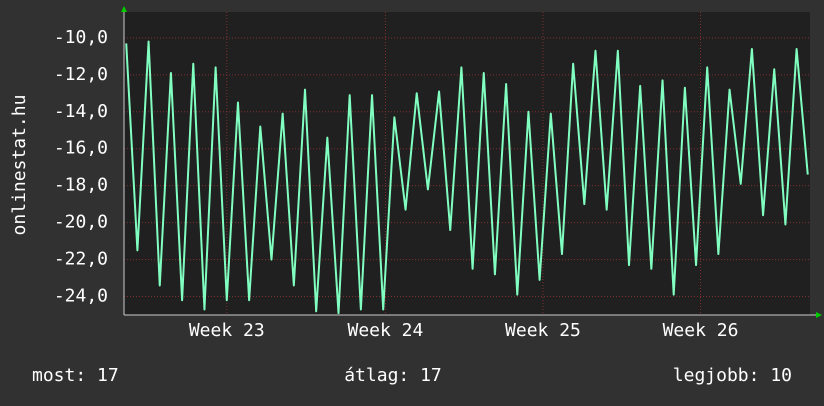 The width and height of the screenshot is (824, 406). What do you see at coordinates (732, 375) in the screenshot?
I see `footer-best: legjobb: 10` at bounding box center [732, 375].